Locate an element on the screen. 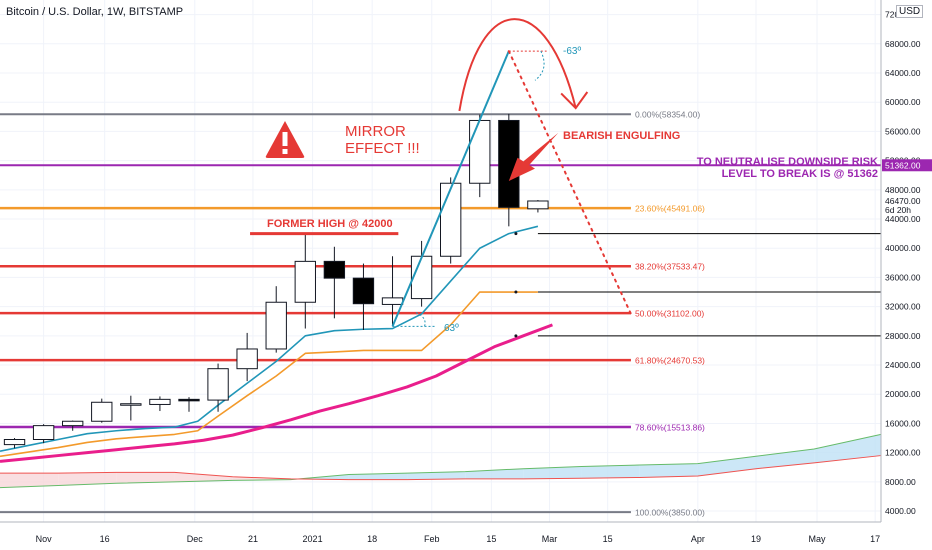 The width and height of the screenshot is (932, 550). cloud-span-a is located at coordinates (441, 461).